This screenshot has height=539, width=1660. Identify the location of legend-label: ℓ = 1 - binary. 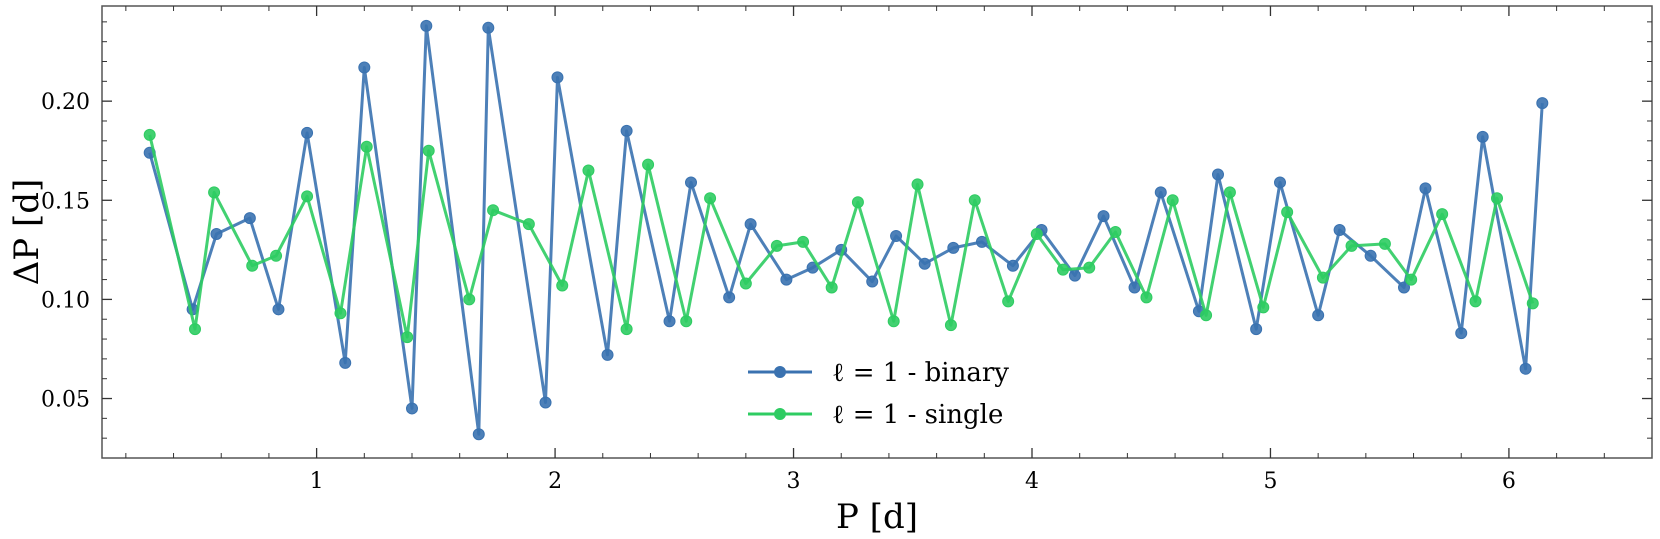
(920, 373).